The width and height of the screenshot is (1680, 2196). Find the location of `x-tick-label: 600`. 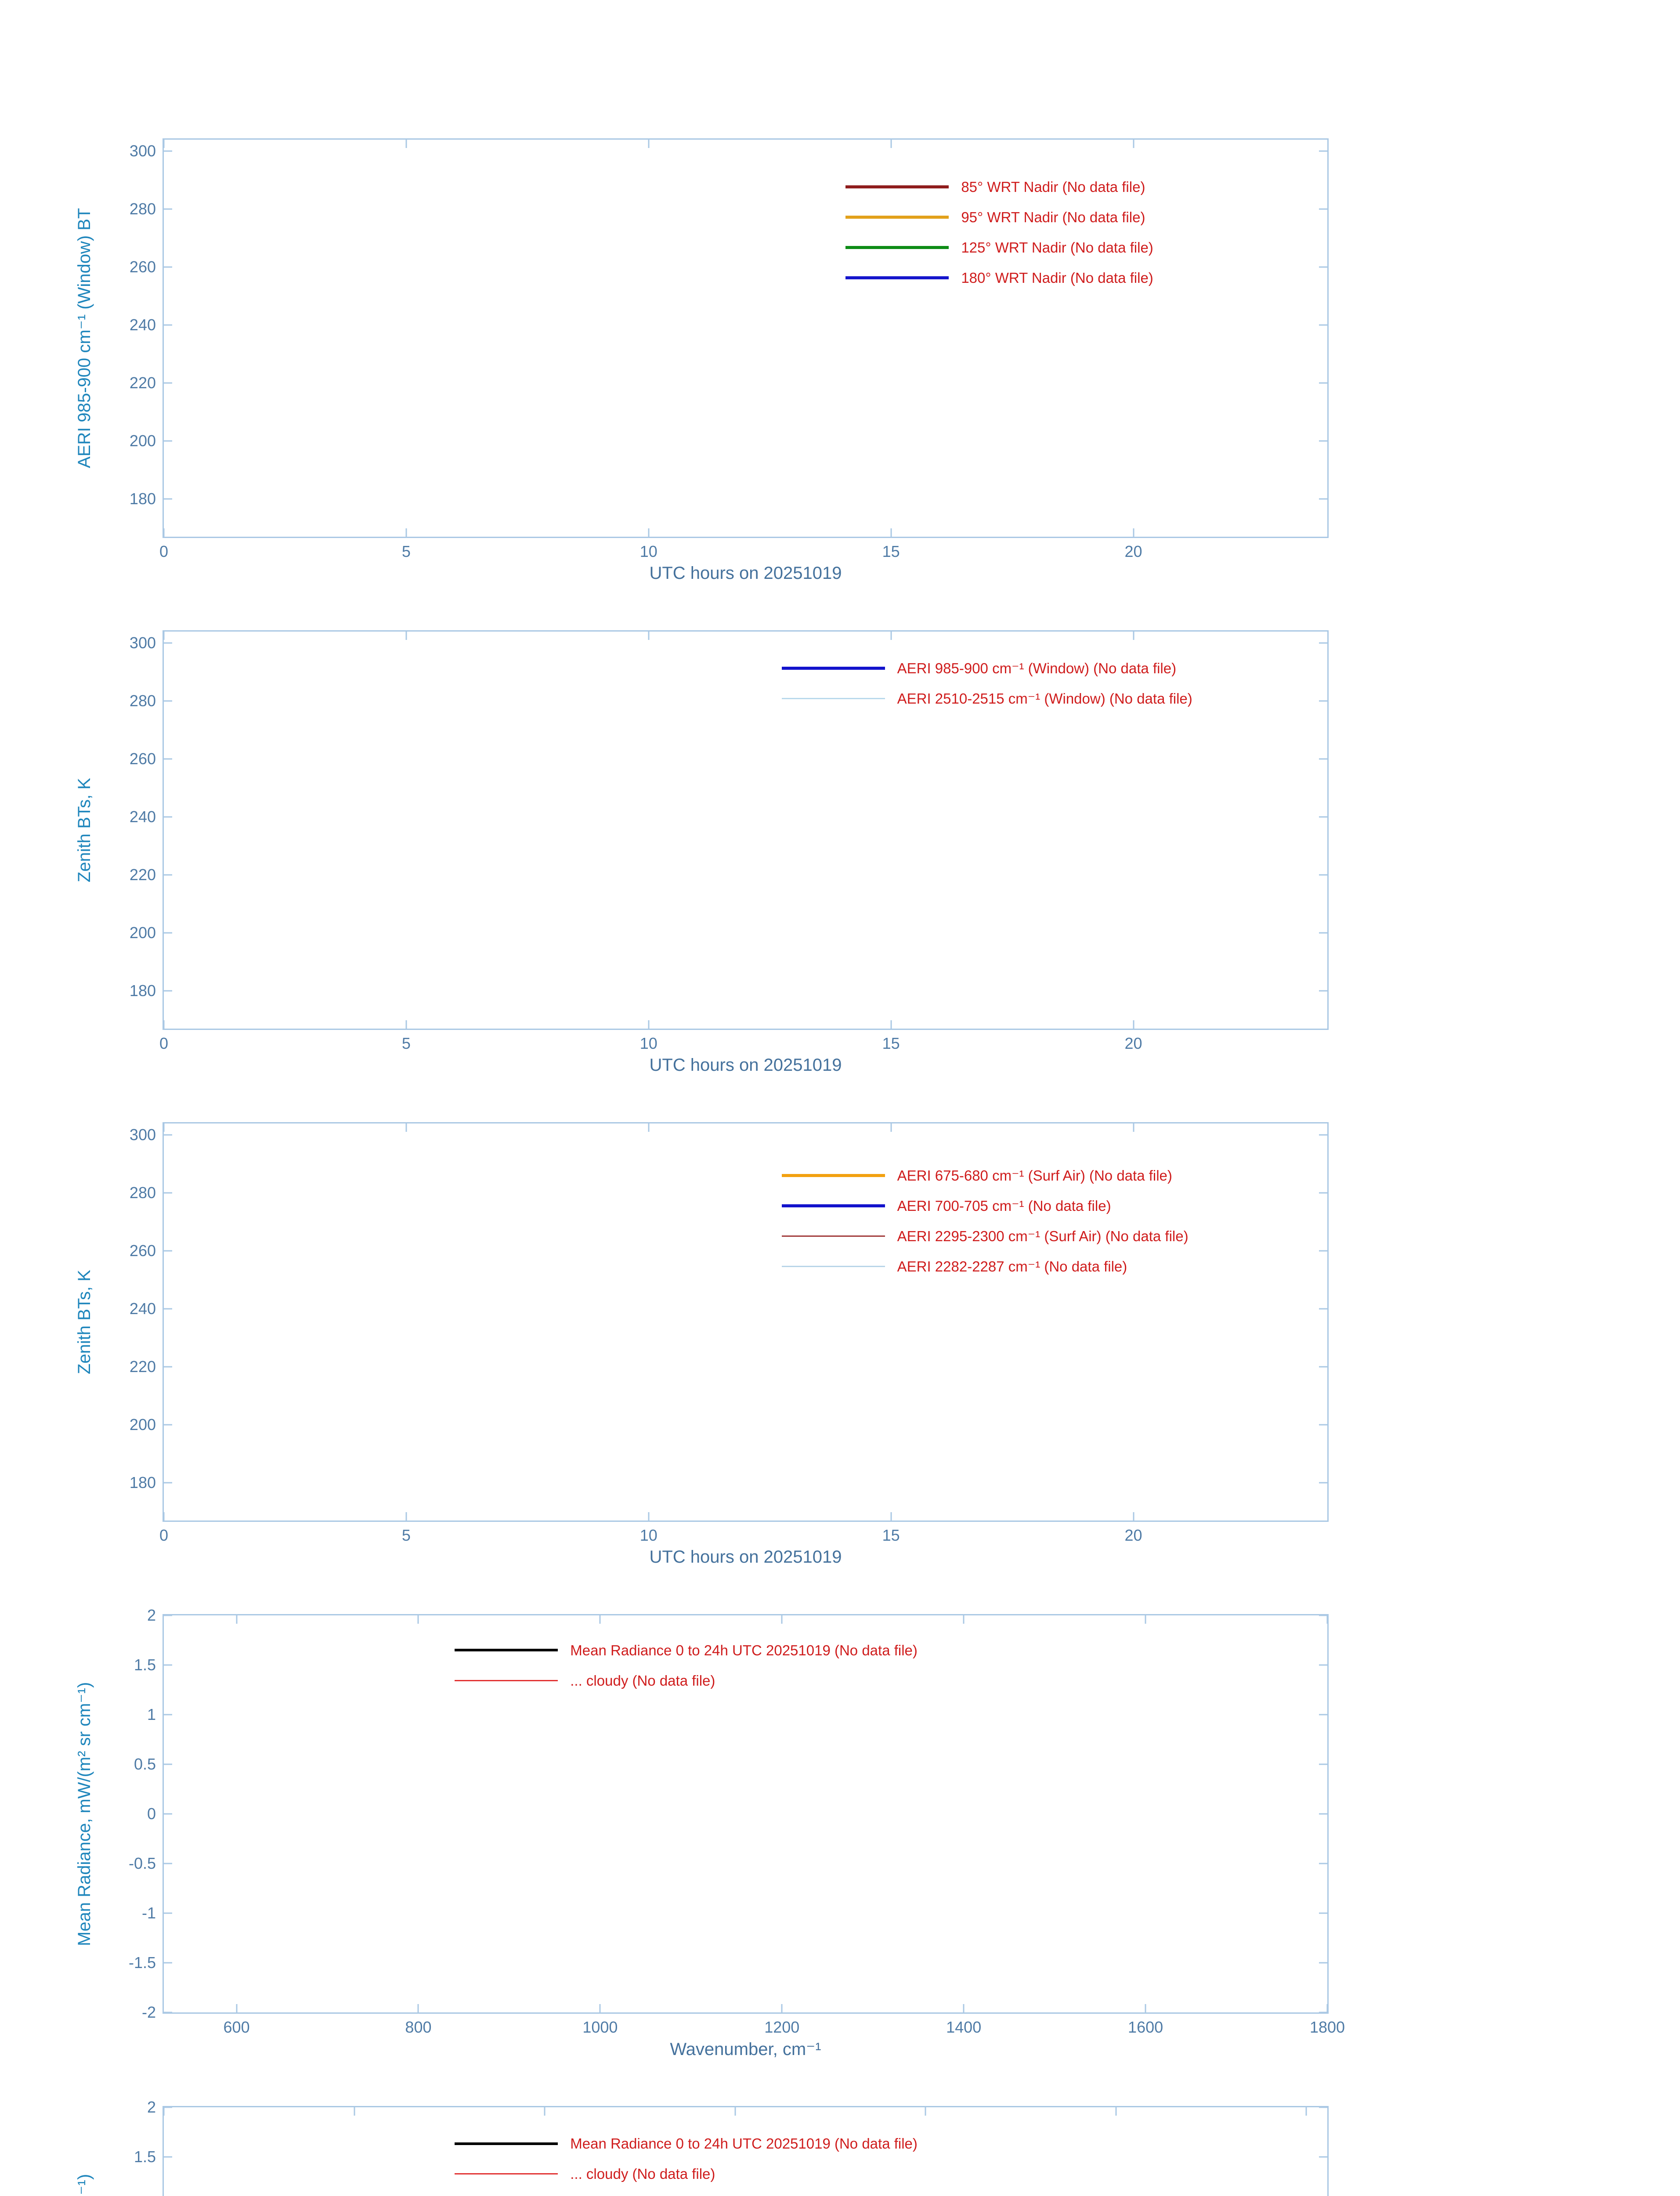

x-tick-label: 600 is located at coordinates (236, 2027).